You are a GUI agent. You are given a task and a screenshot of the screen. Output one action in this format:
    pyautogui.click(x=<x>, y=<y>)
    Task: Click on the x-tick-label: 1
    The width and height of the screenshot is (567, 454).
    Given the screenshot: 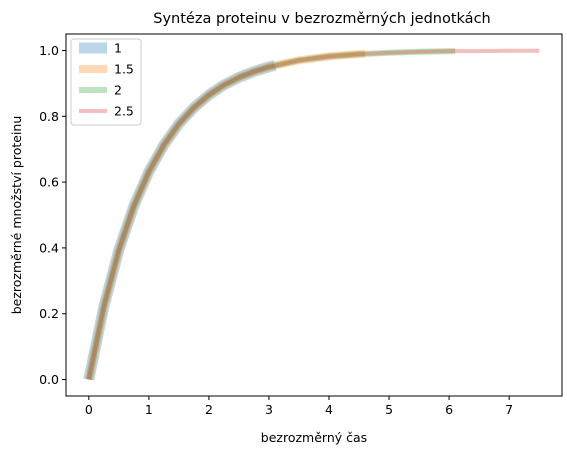 What is the action you would take?
    pyautogui.click(x=149, y=409)
    